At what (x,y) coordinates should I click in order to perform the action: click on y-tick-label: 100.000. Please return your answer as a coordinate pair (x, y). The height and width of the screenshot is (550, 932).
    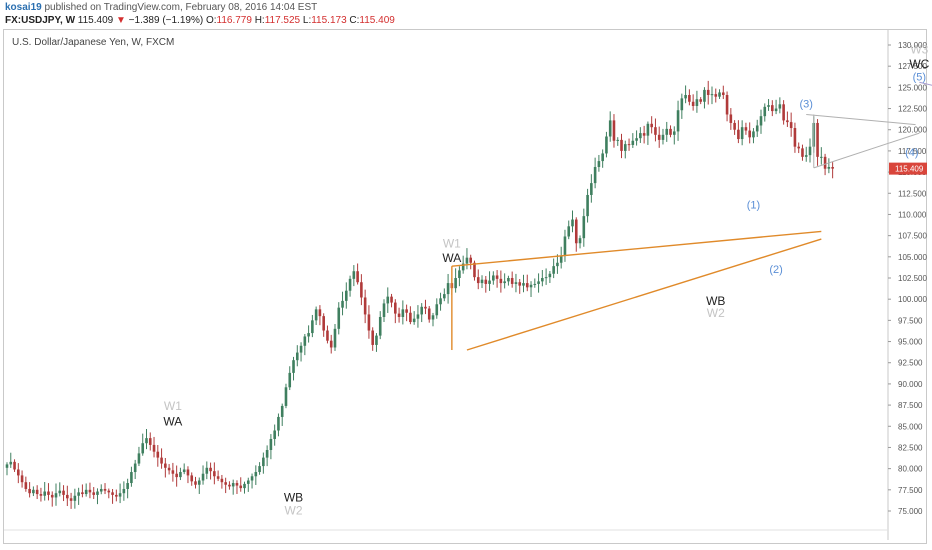
    Looking at the image, I should click on (912, 299).